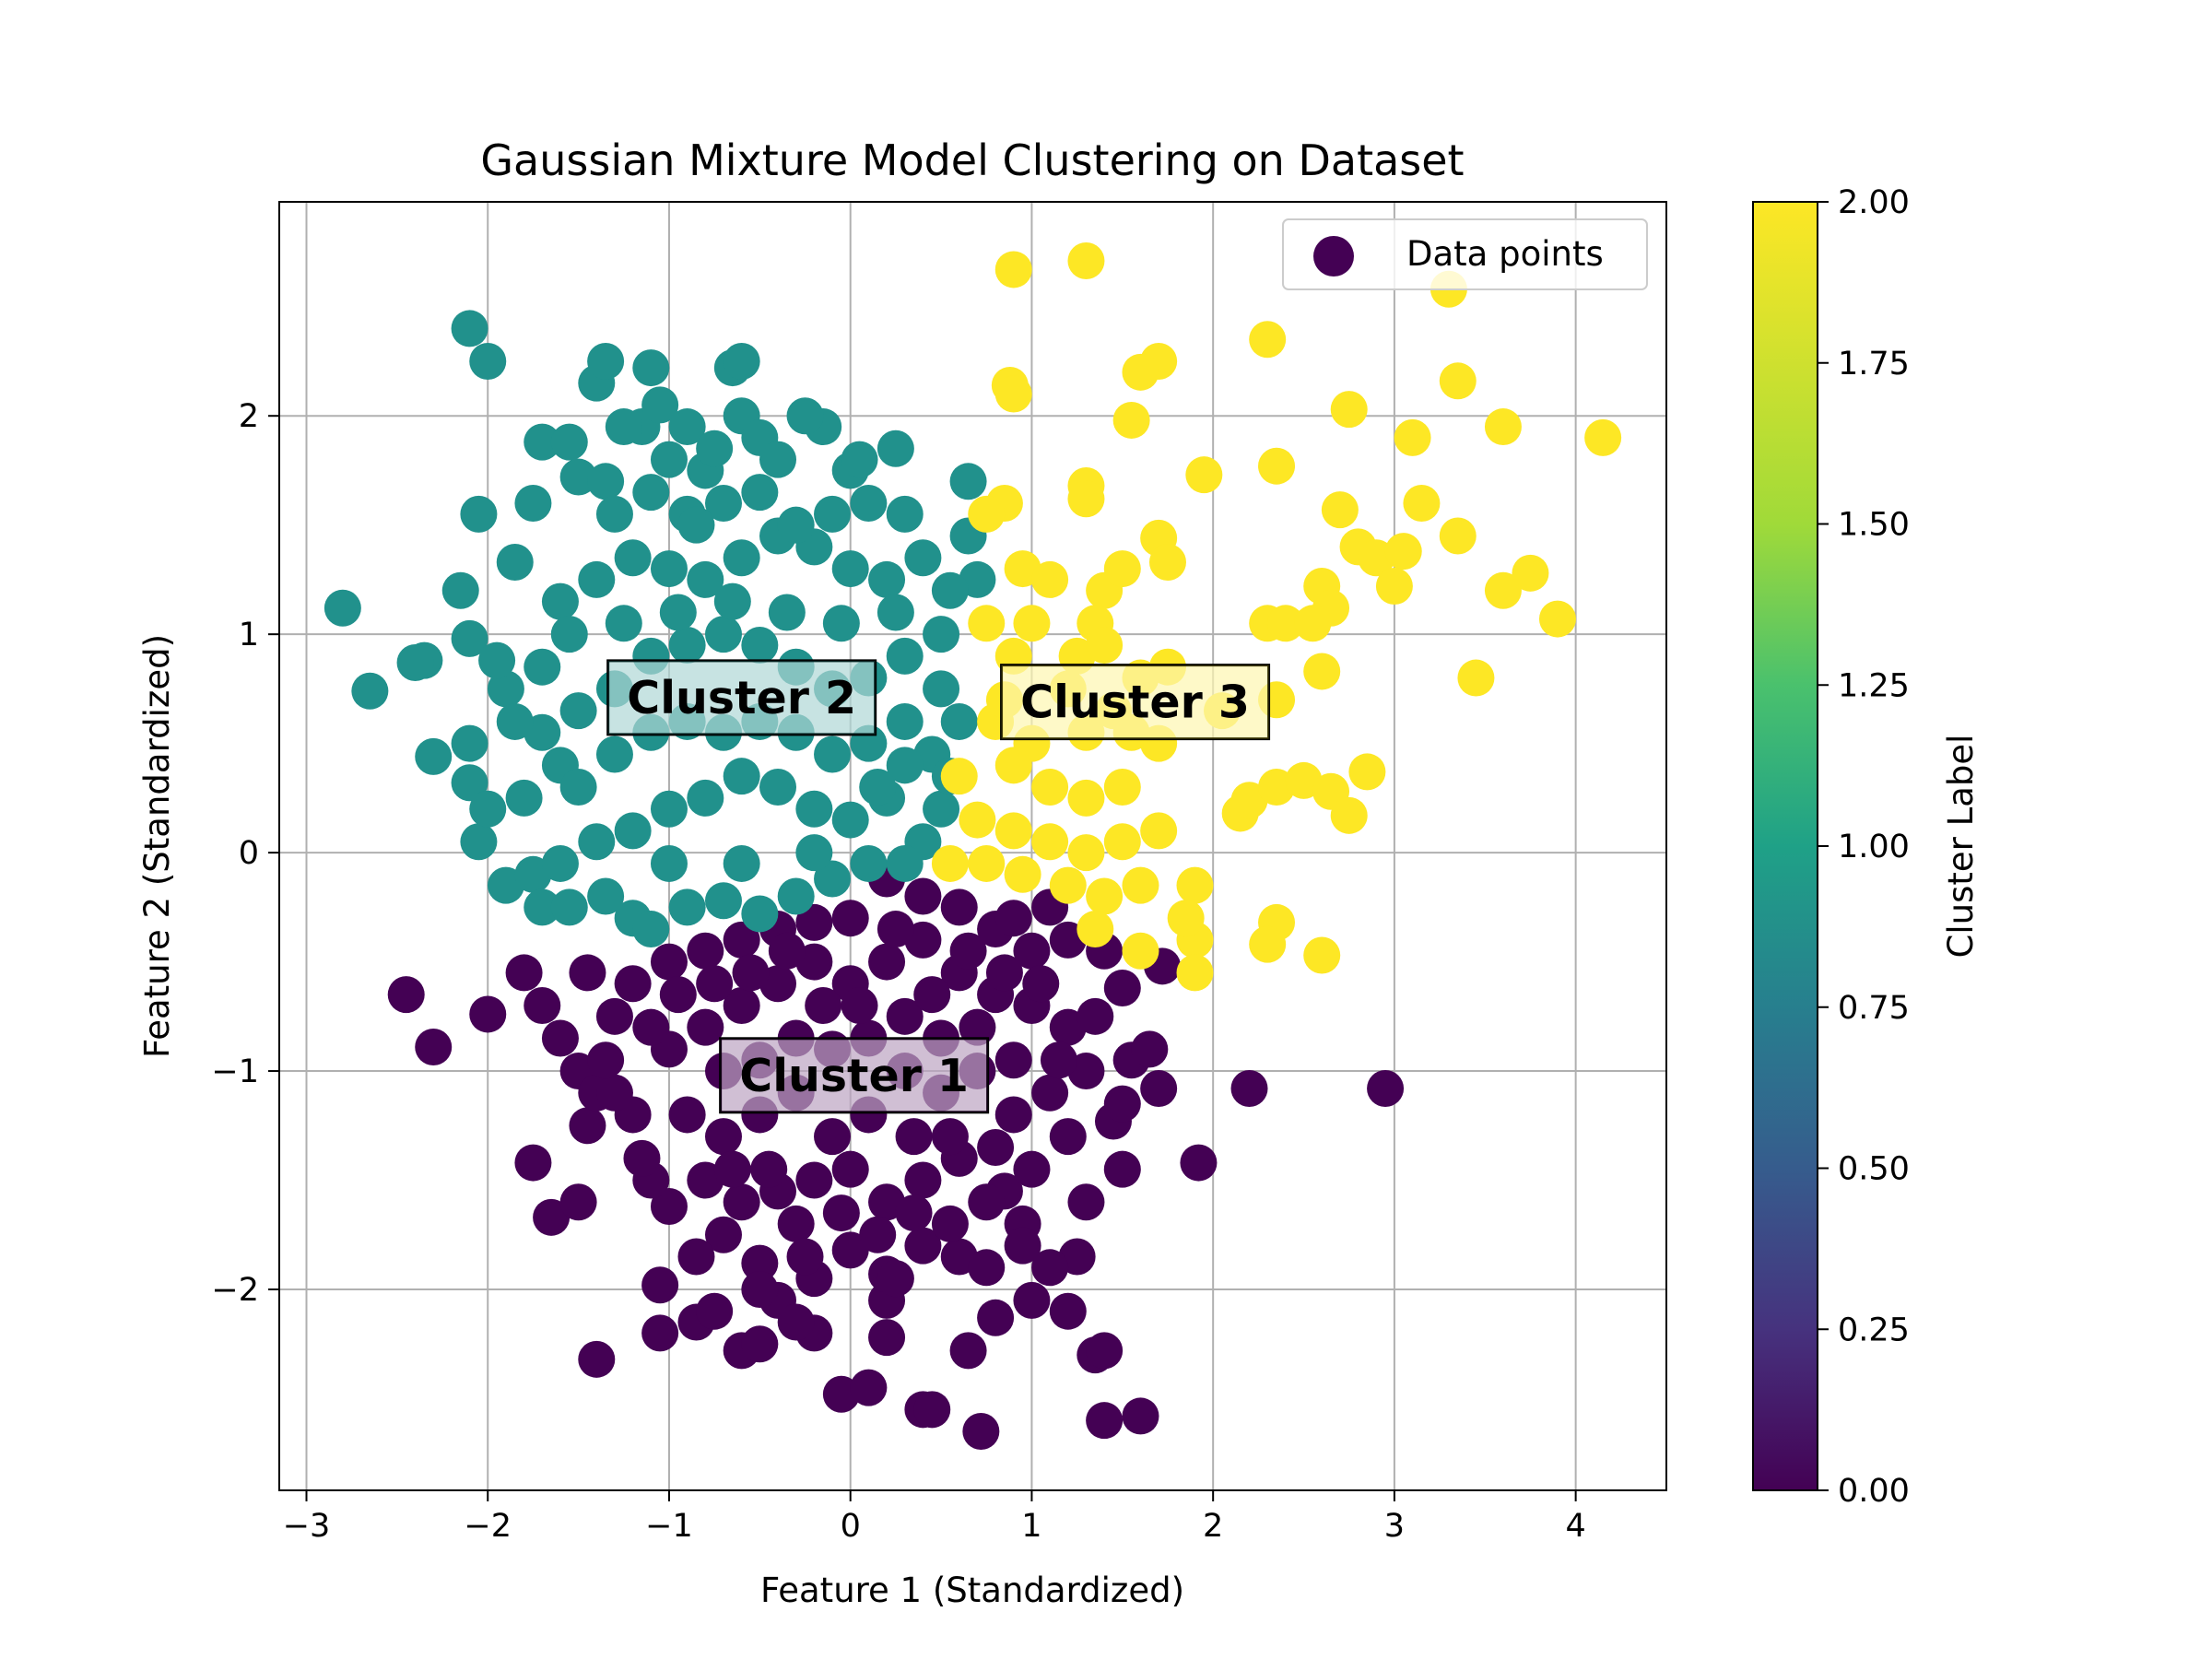  Describe the element at coordinates (1031, 1526) in the screenshot. I see `x-tick-label: 1` at that location.